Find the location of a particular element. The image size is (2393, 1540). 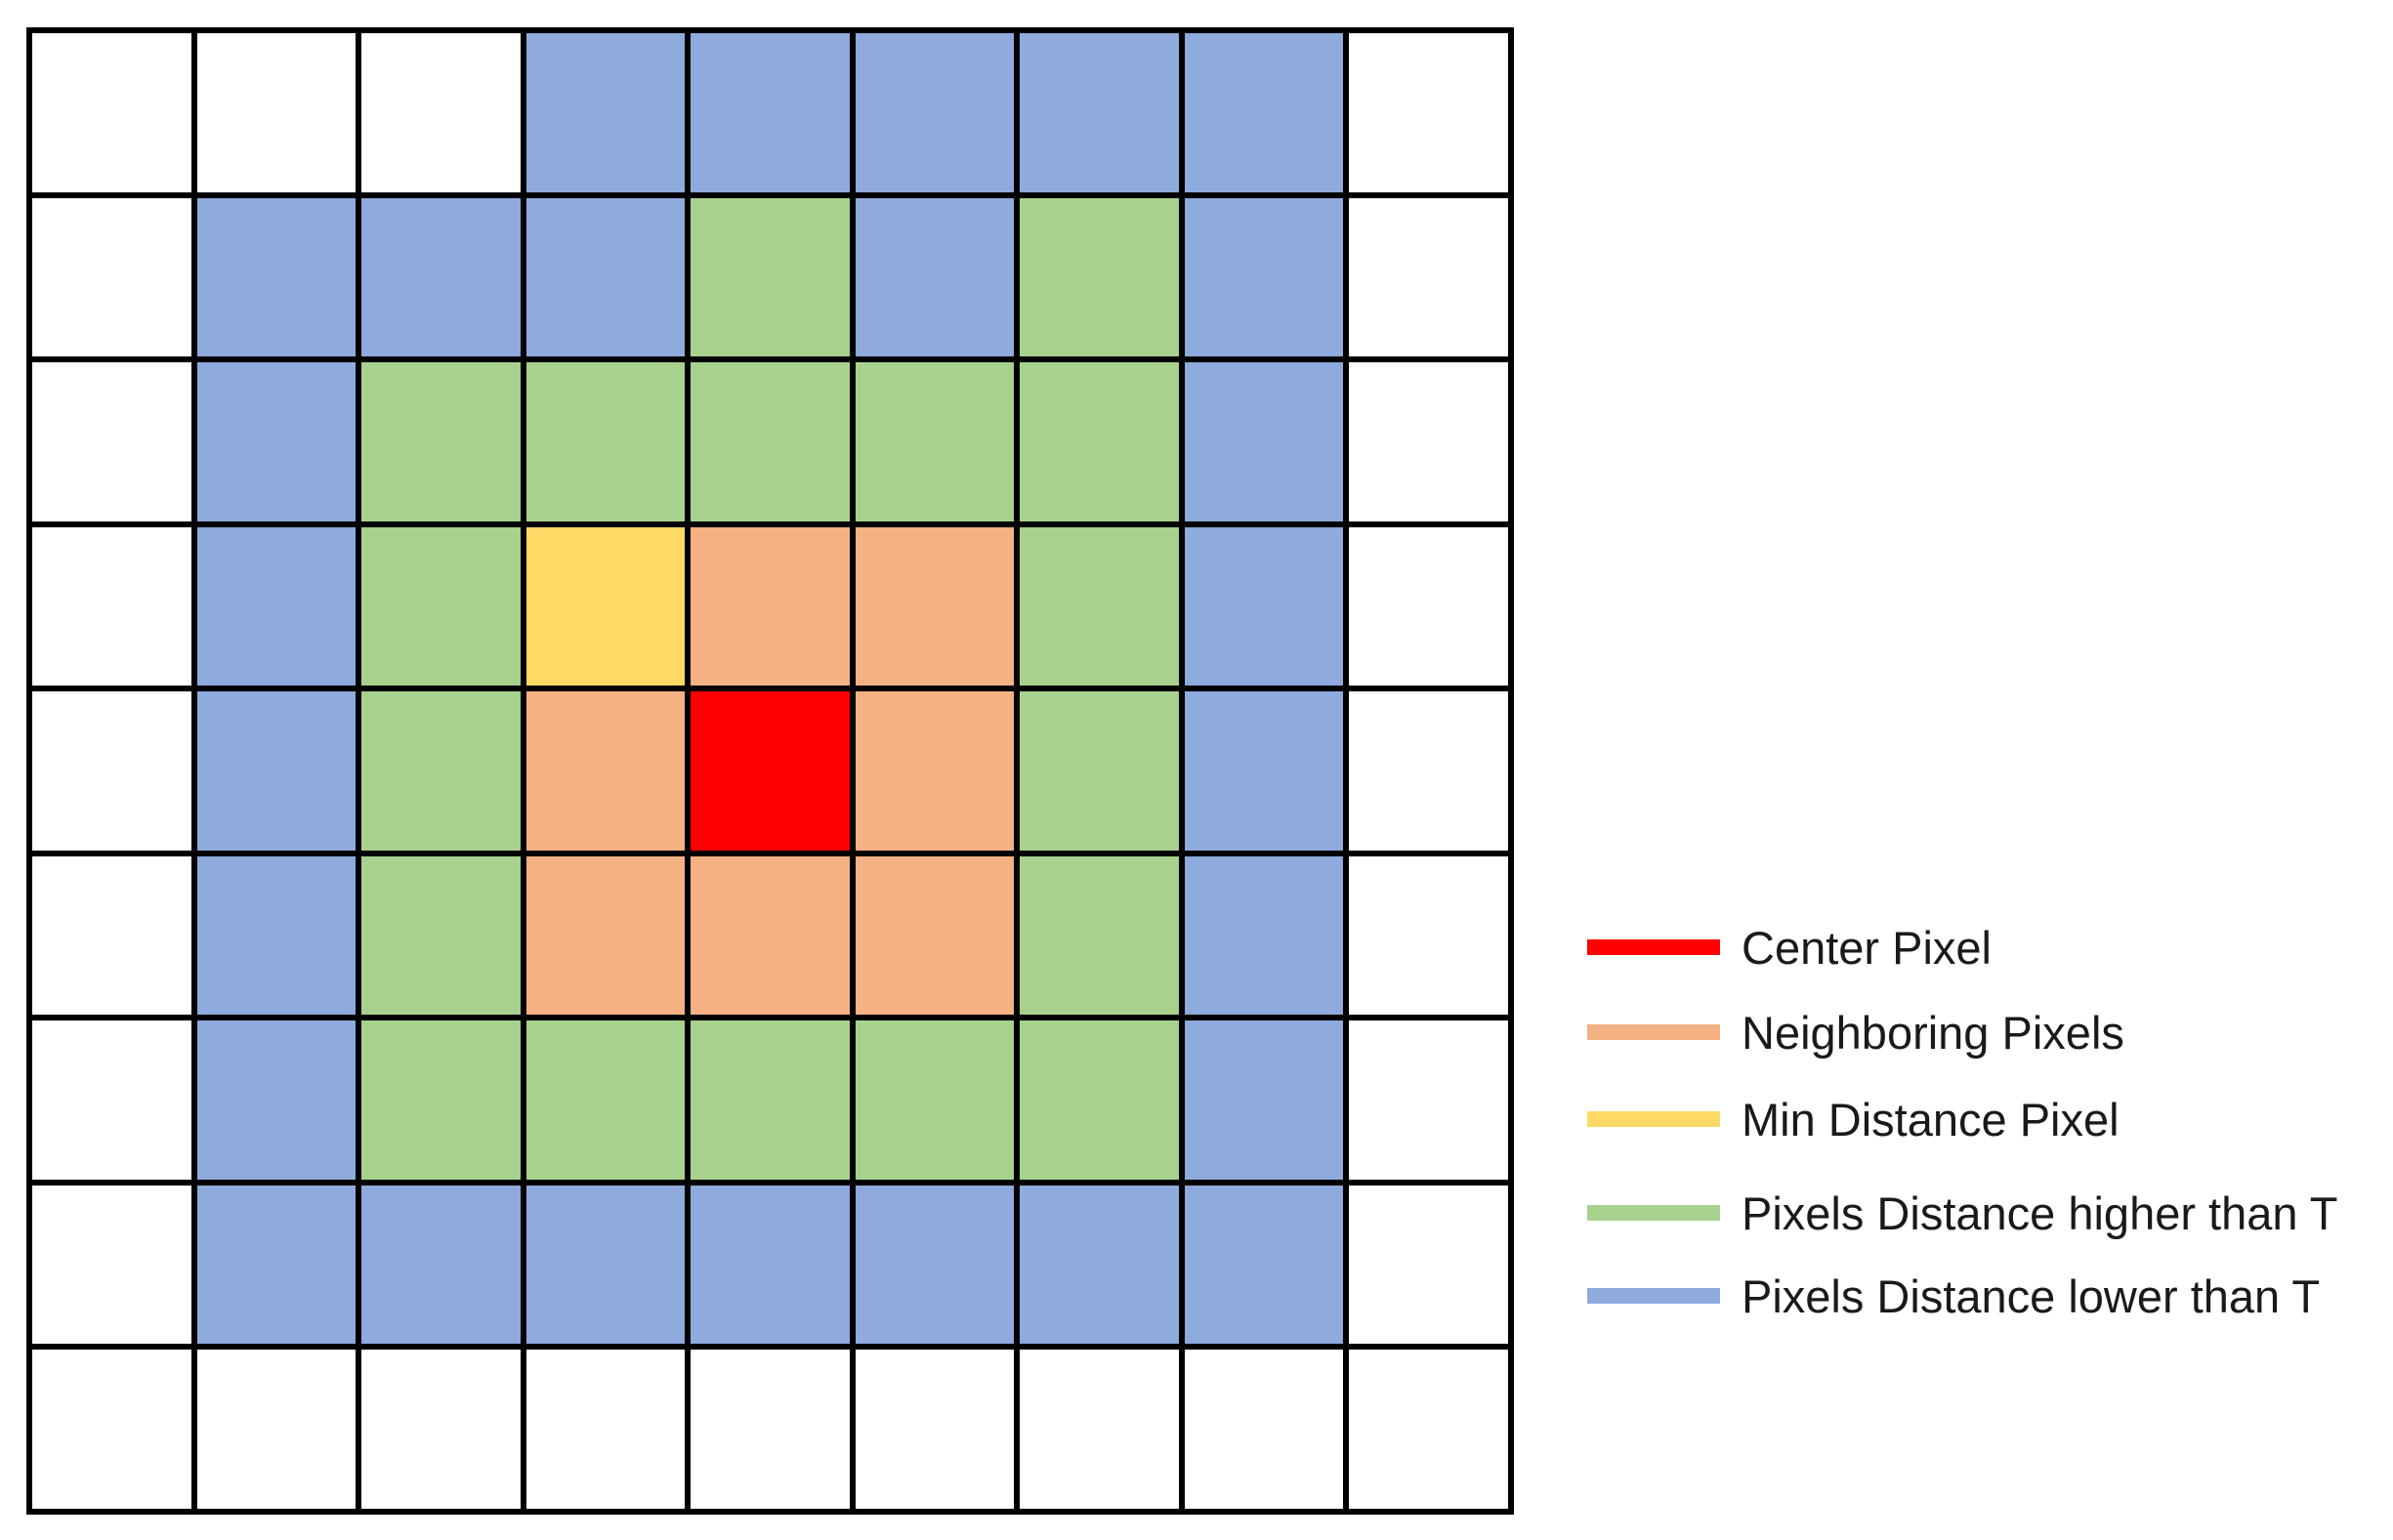

legend-label: Center Pixel is located at coordinates (1867, 947).